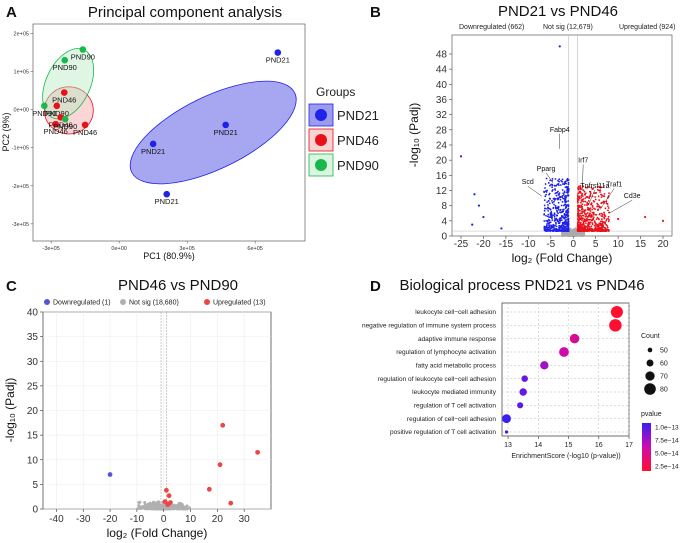 This screenshot has width=685, height=543. What do you see at coordinates (667, 454) in the screenshot?
I see `go-pvalue-legend-label: 5.0e−14` at bounding box center [667, 454].